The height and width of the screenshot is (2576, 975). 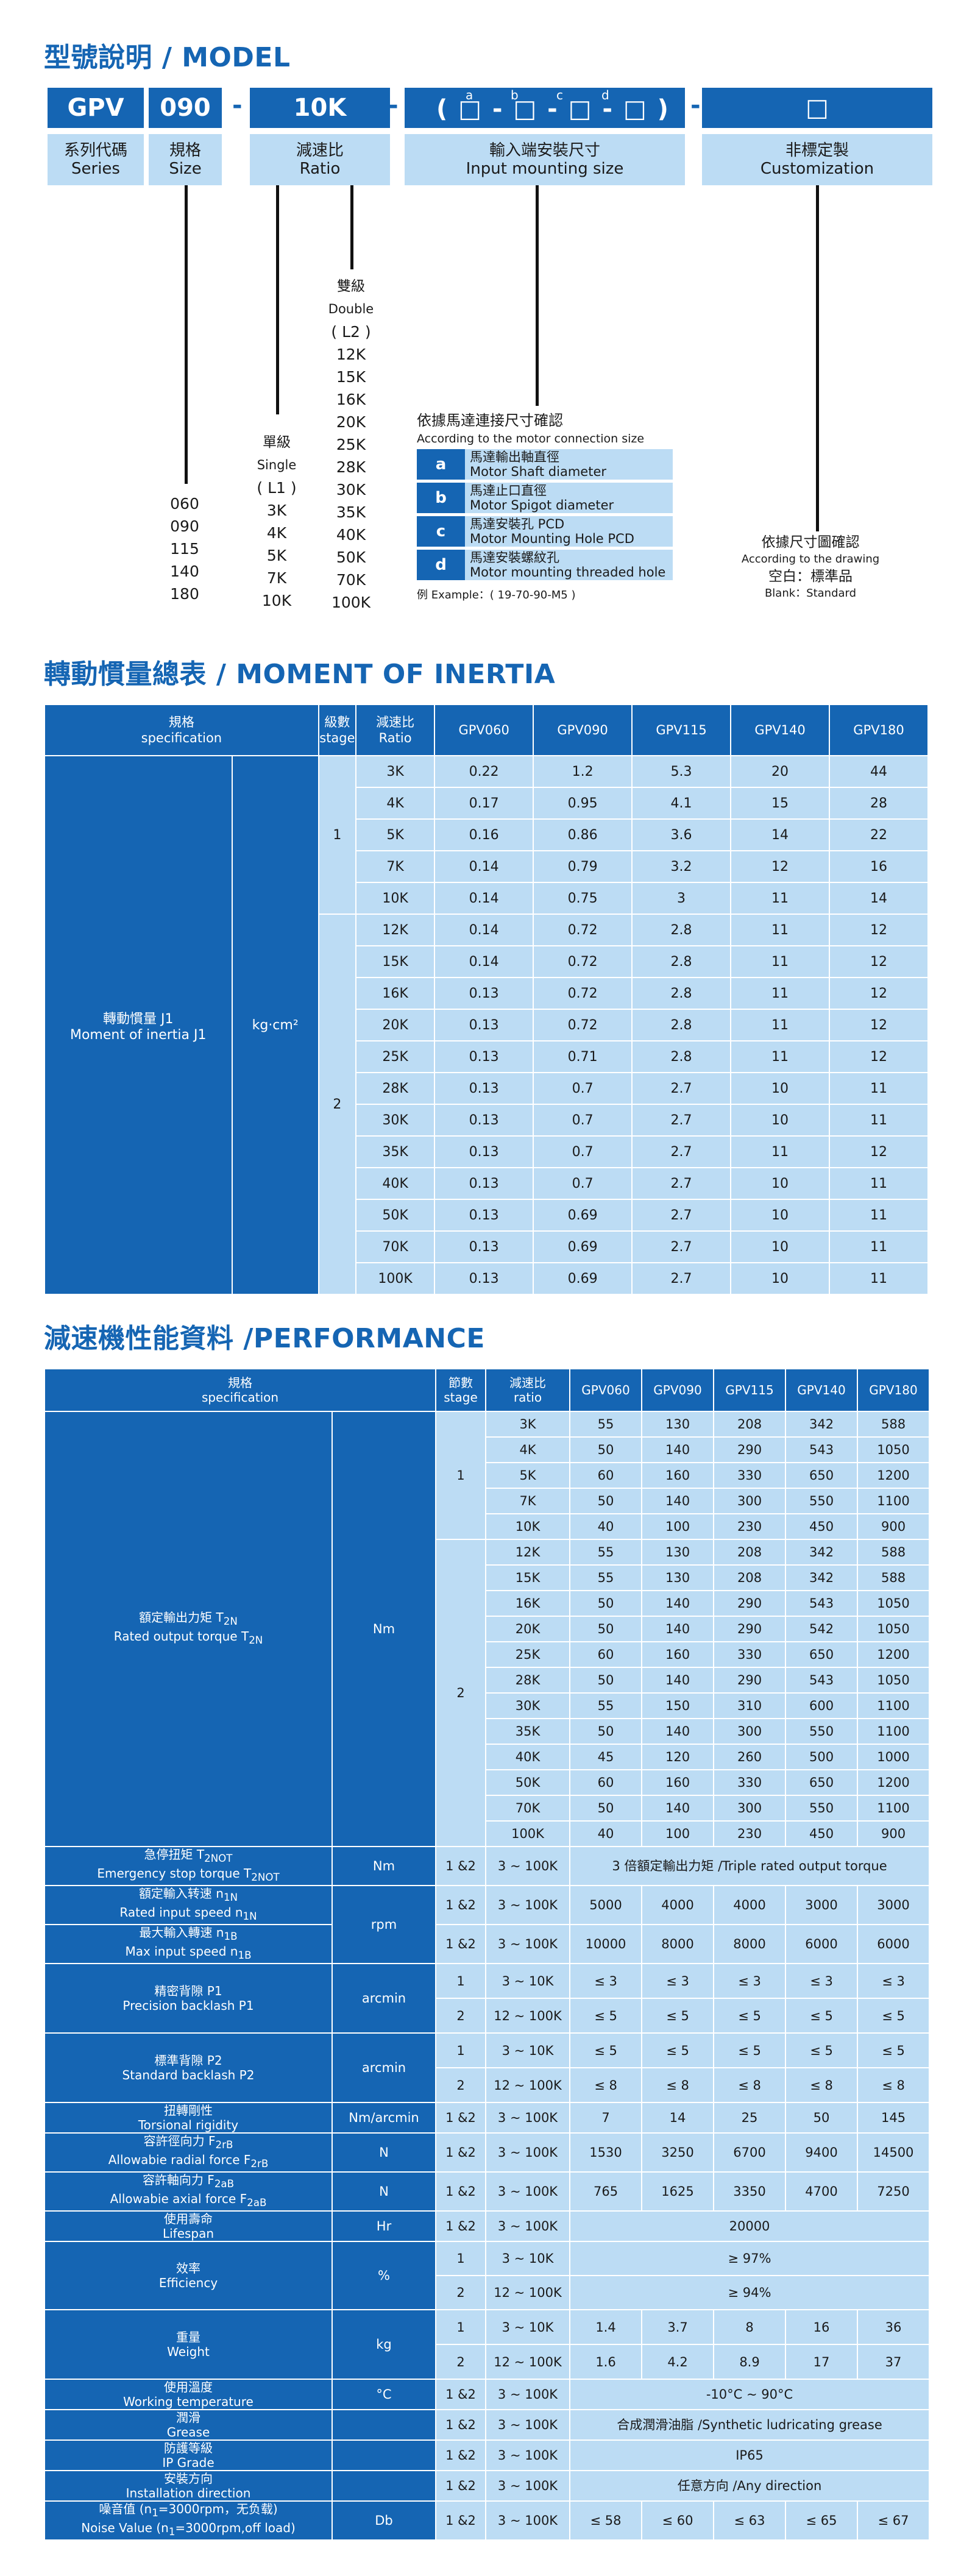 I want to click on value-cell: 3350, so click(x=750, y=2192).